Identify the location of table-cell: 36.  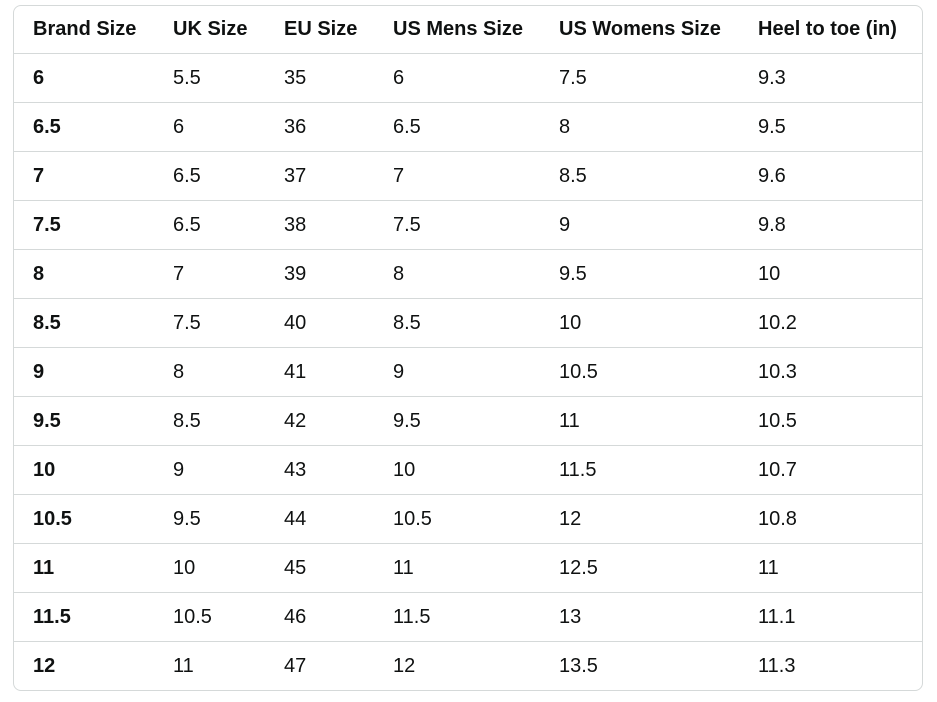
(319, 127).